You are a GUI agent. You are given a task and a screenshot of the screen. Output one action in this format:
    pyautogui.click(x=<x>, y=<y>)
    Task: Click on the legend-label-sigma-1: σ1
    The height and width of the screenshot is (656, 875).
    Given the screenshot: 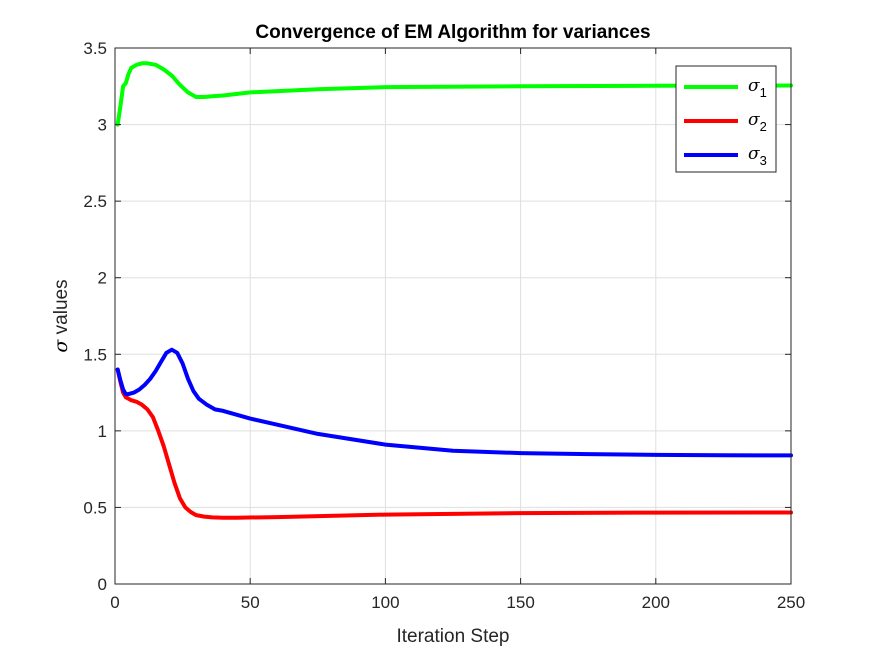 What is the action you would take?
    pyautogui.click(x=757, y=88)
    